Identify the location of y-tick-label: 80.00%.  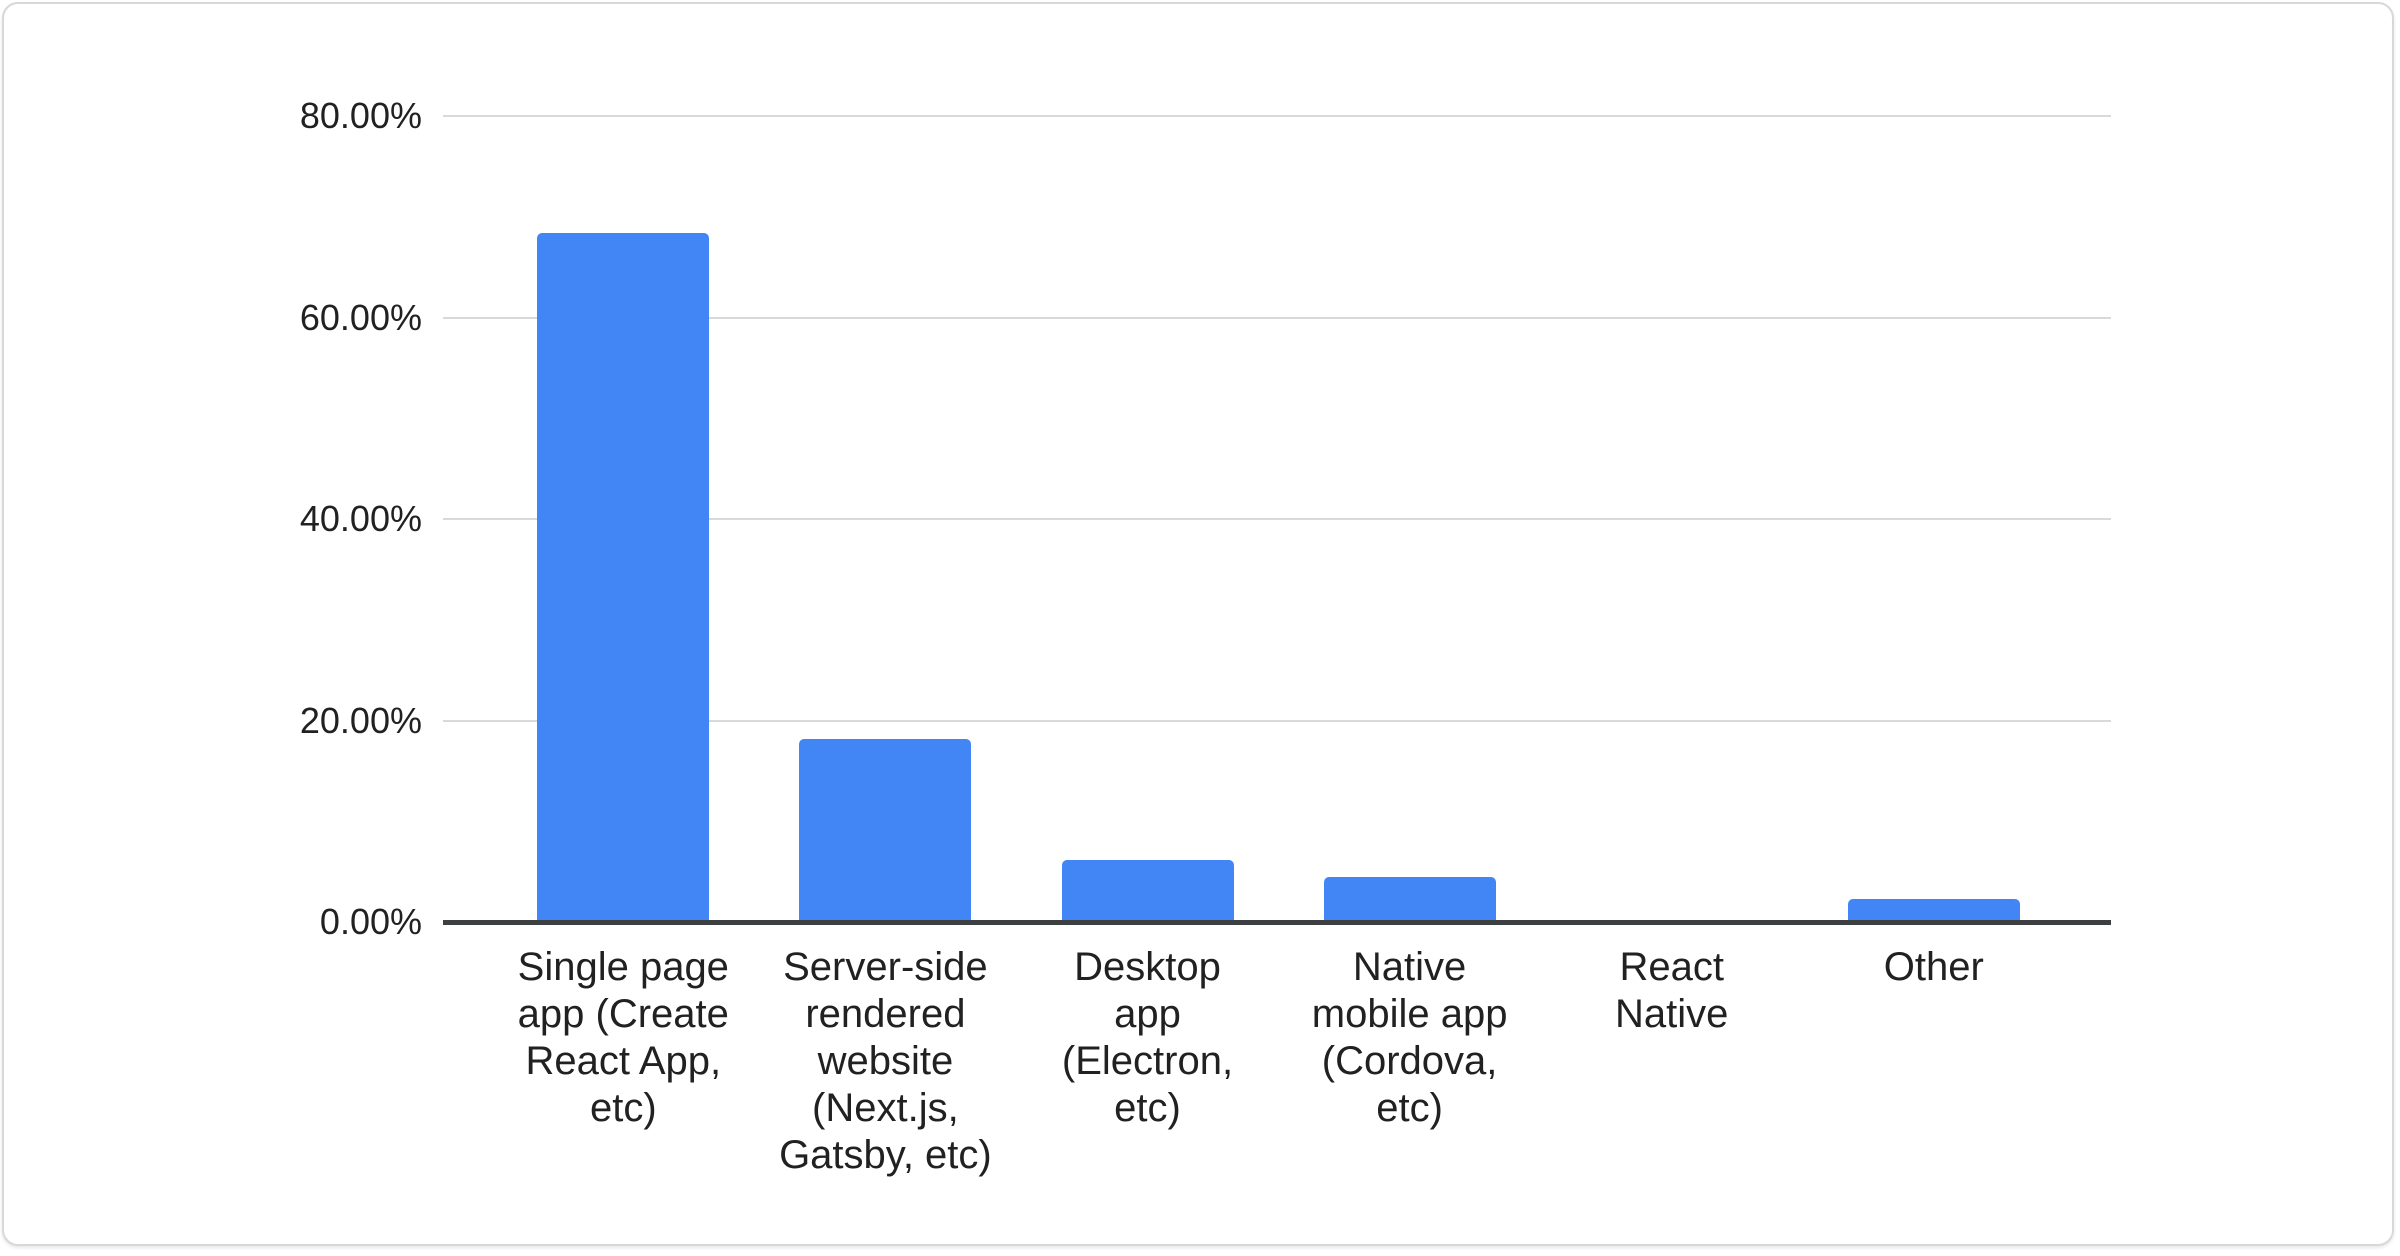
(360, 115).